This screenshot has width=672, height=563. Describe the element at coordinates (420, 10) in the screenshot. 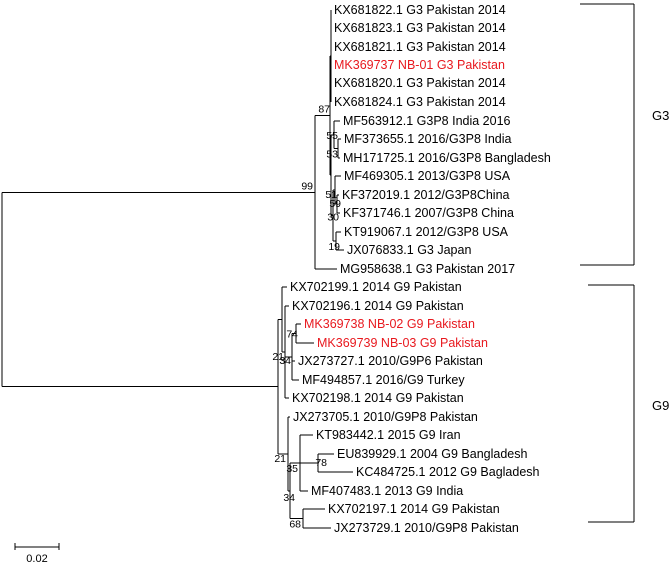

I see `taxon-label: KX681822.1 G3 Pakistan 2014` at that location.